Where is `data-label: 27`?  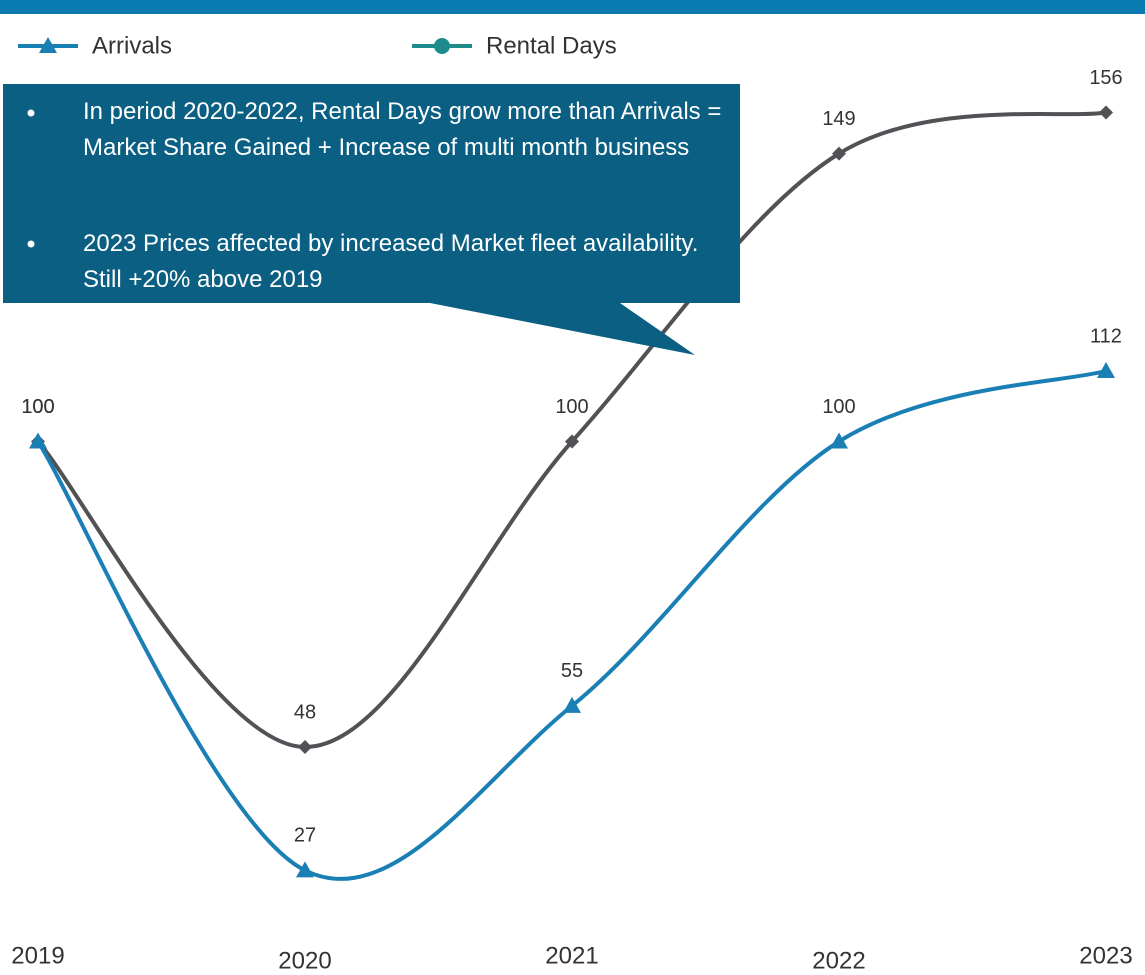 data-label: 27 is located at coordinates (305, 836).